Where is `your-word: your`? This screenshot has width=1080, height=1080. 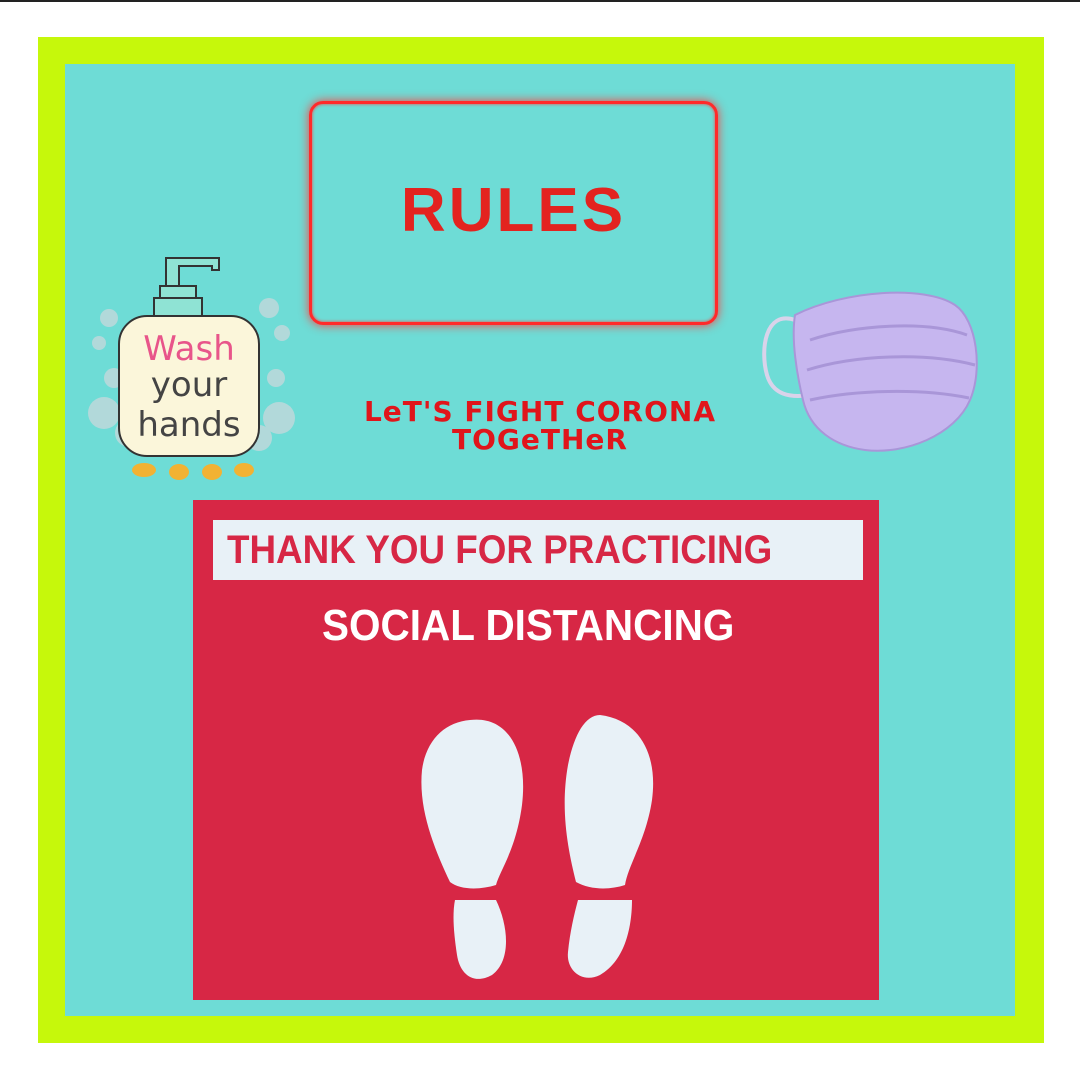 your-word: your is located at coordinates (189, 385).